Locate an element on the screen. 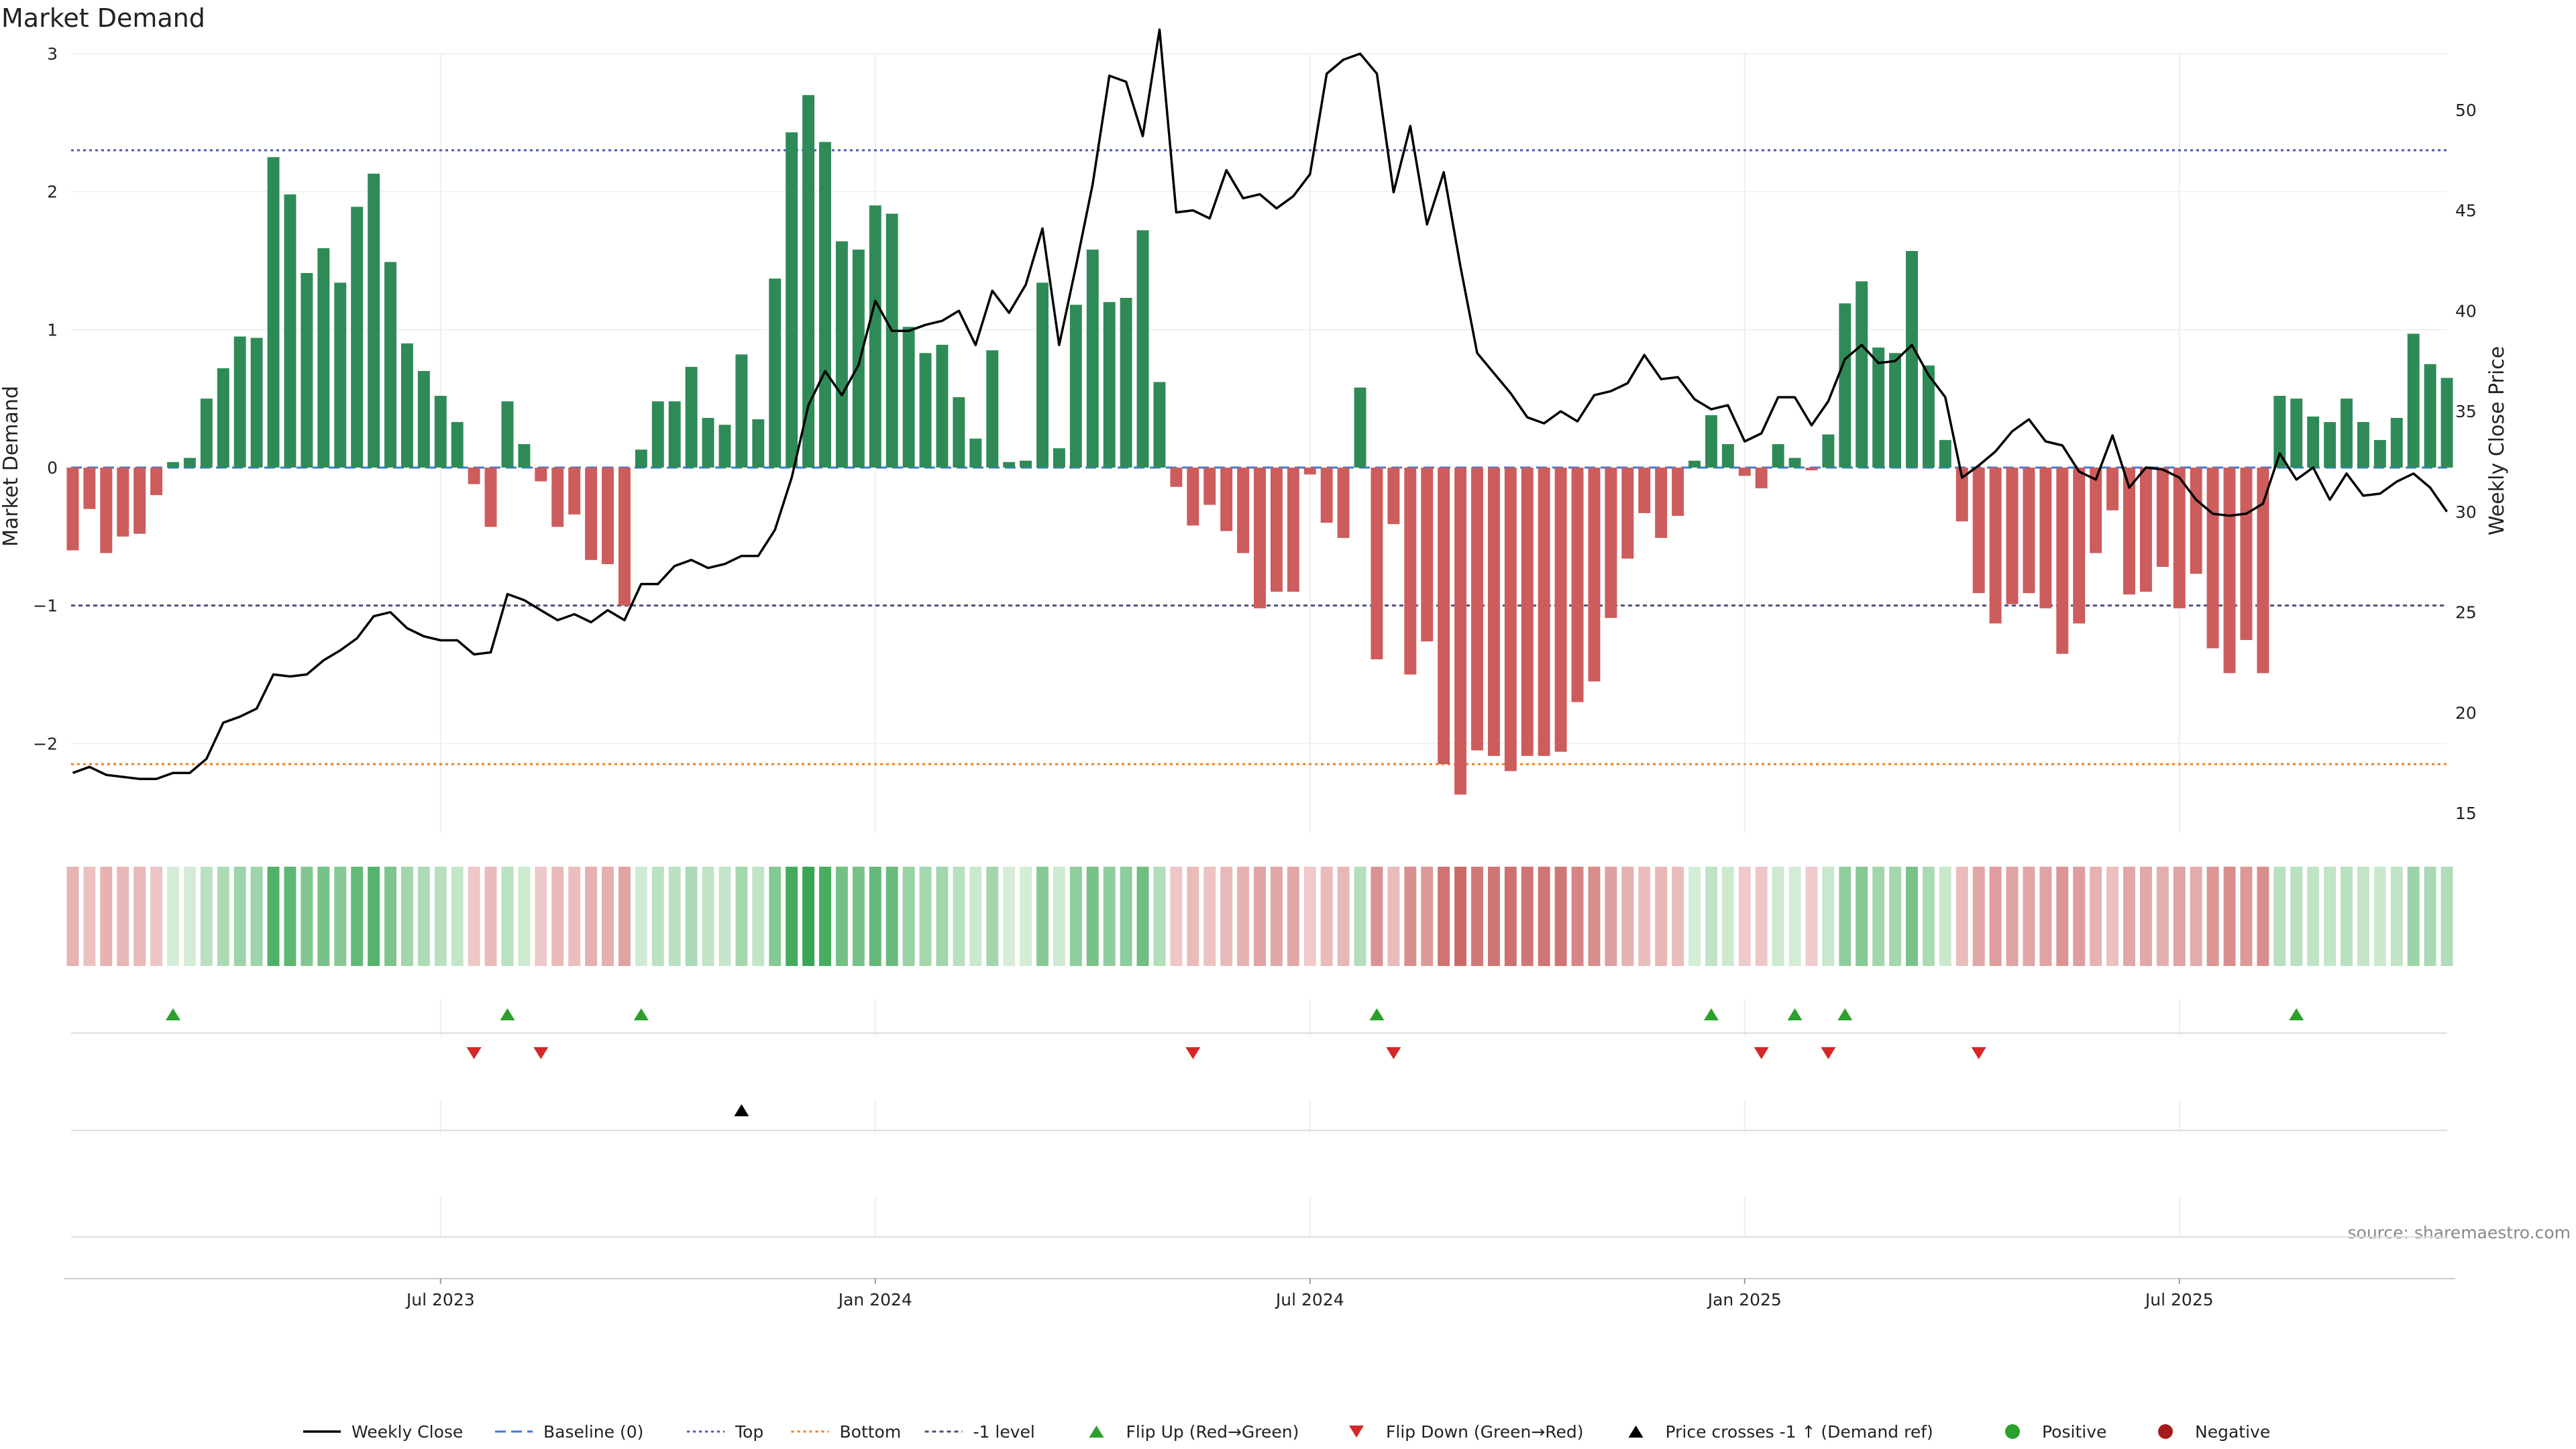  legend-item: Bottom is located at coordinates (846, 1432).